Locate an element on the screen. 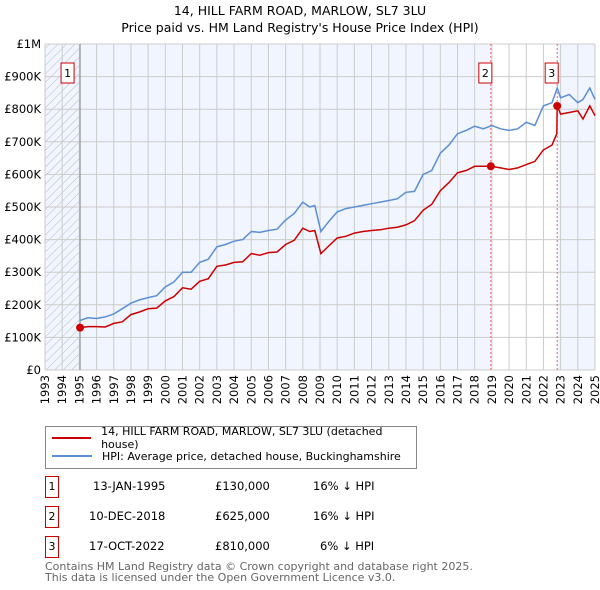 The image size is (600, 590). y-tick-label: £500K is located at coordinates (22, 207).